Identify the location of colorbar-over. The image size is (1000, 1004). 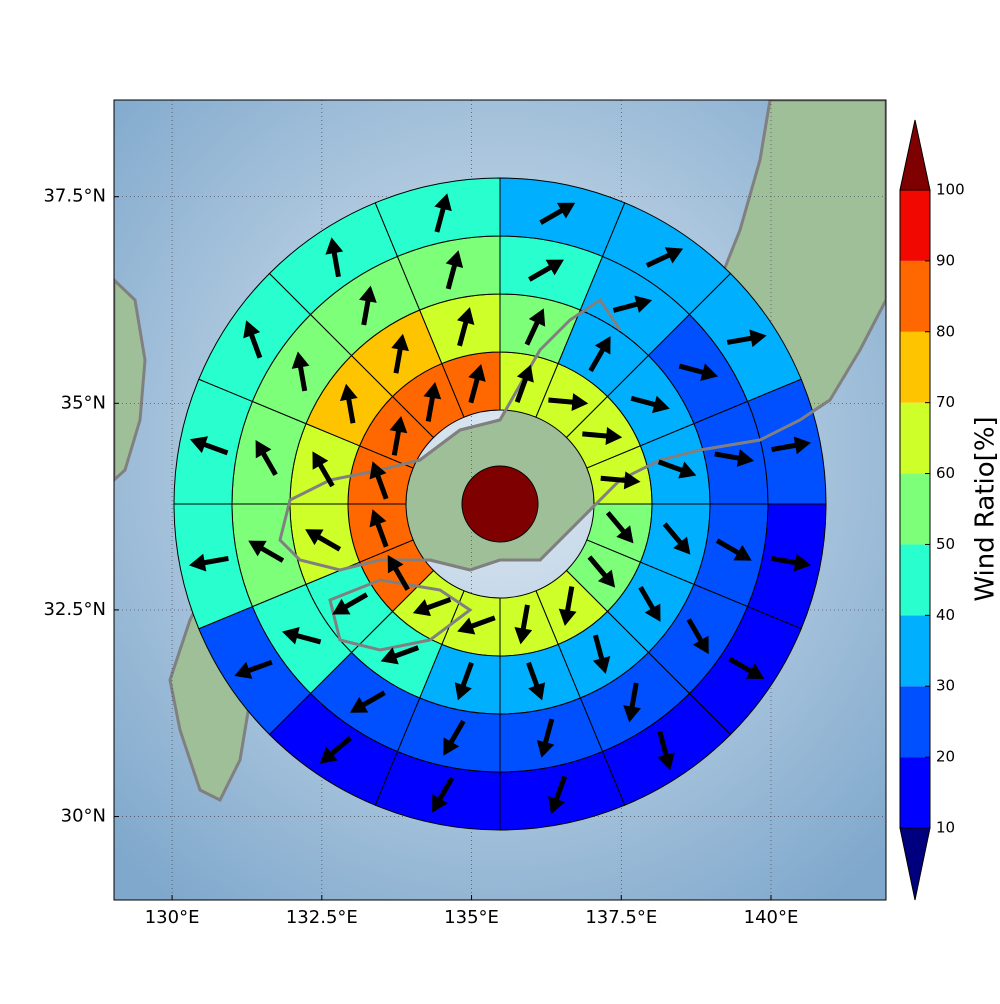
(915, 155).